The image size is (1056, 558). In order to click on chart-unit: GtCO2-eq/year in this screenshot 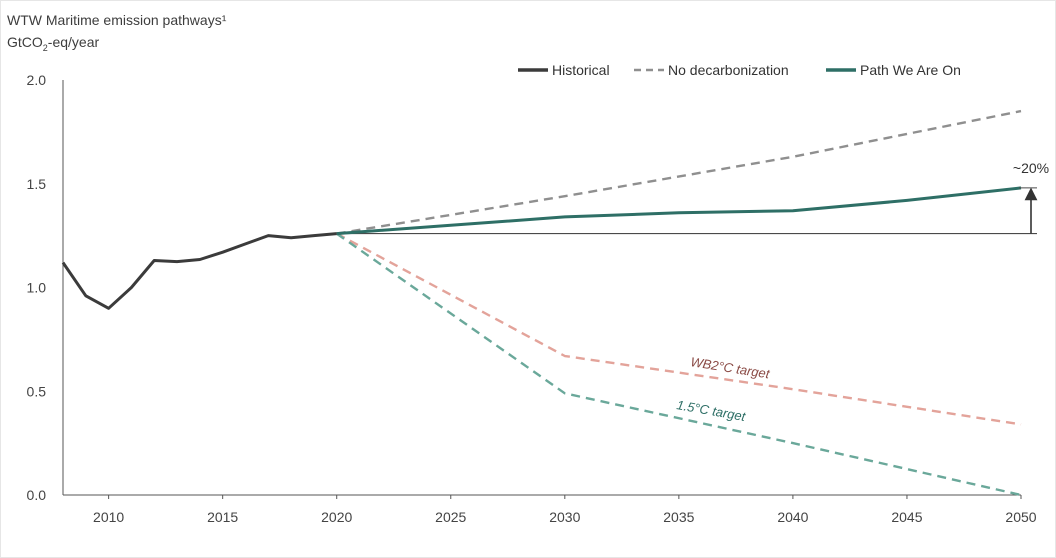, I will do `click(53, 43)`.